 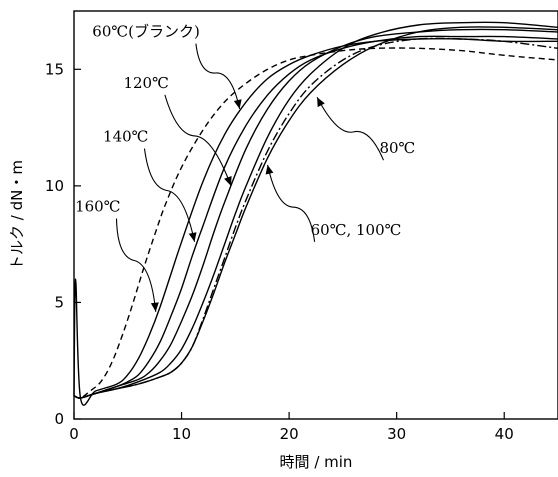 I want to click on y-tick-label-3: 15, so click(x=54, y=69).